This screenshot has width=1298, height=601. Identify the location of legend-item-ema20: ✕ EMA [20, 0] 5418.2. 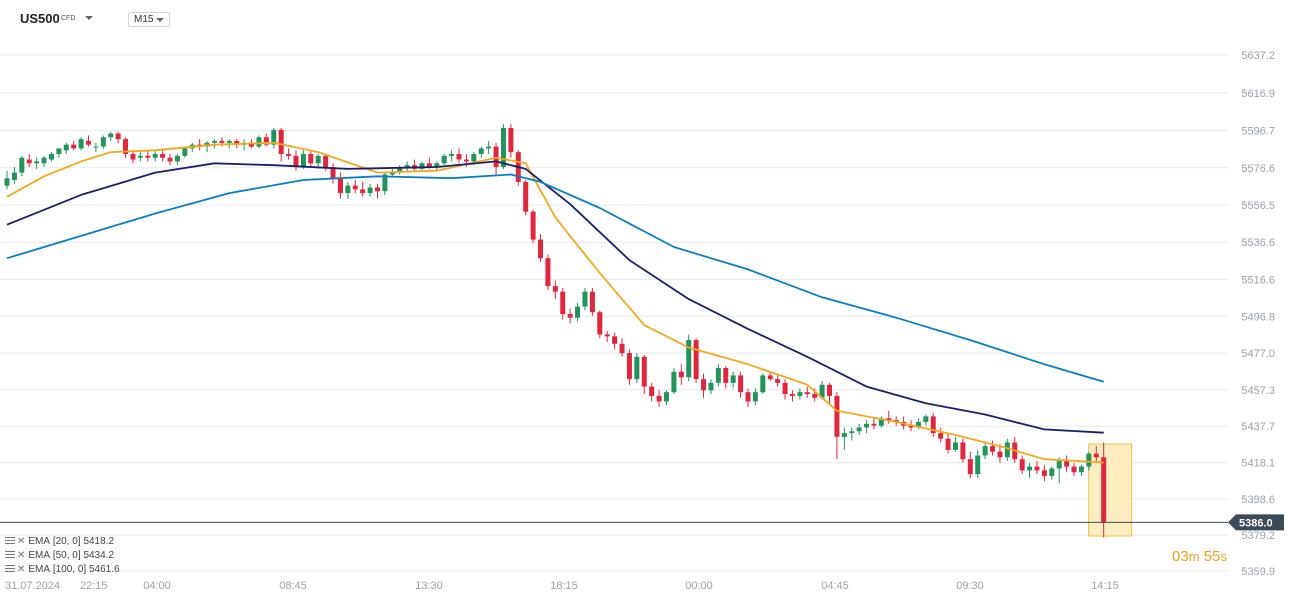
(59, 541).